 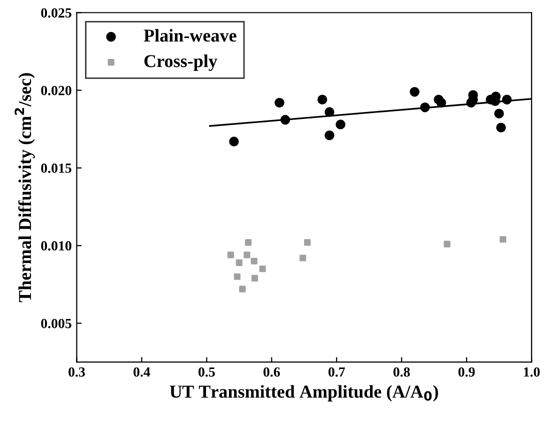 I want to click on x-tick-label: 0.3, so click(x=76, y=372).